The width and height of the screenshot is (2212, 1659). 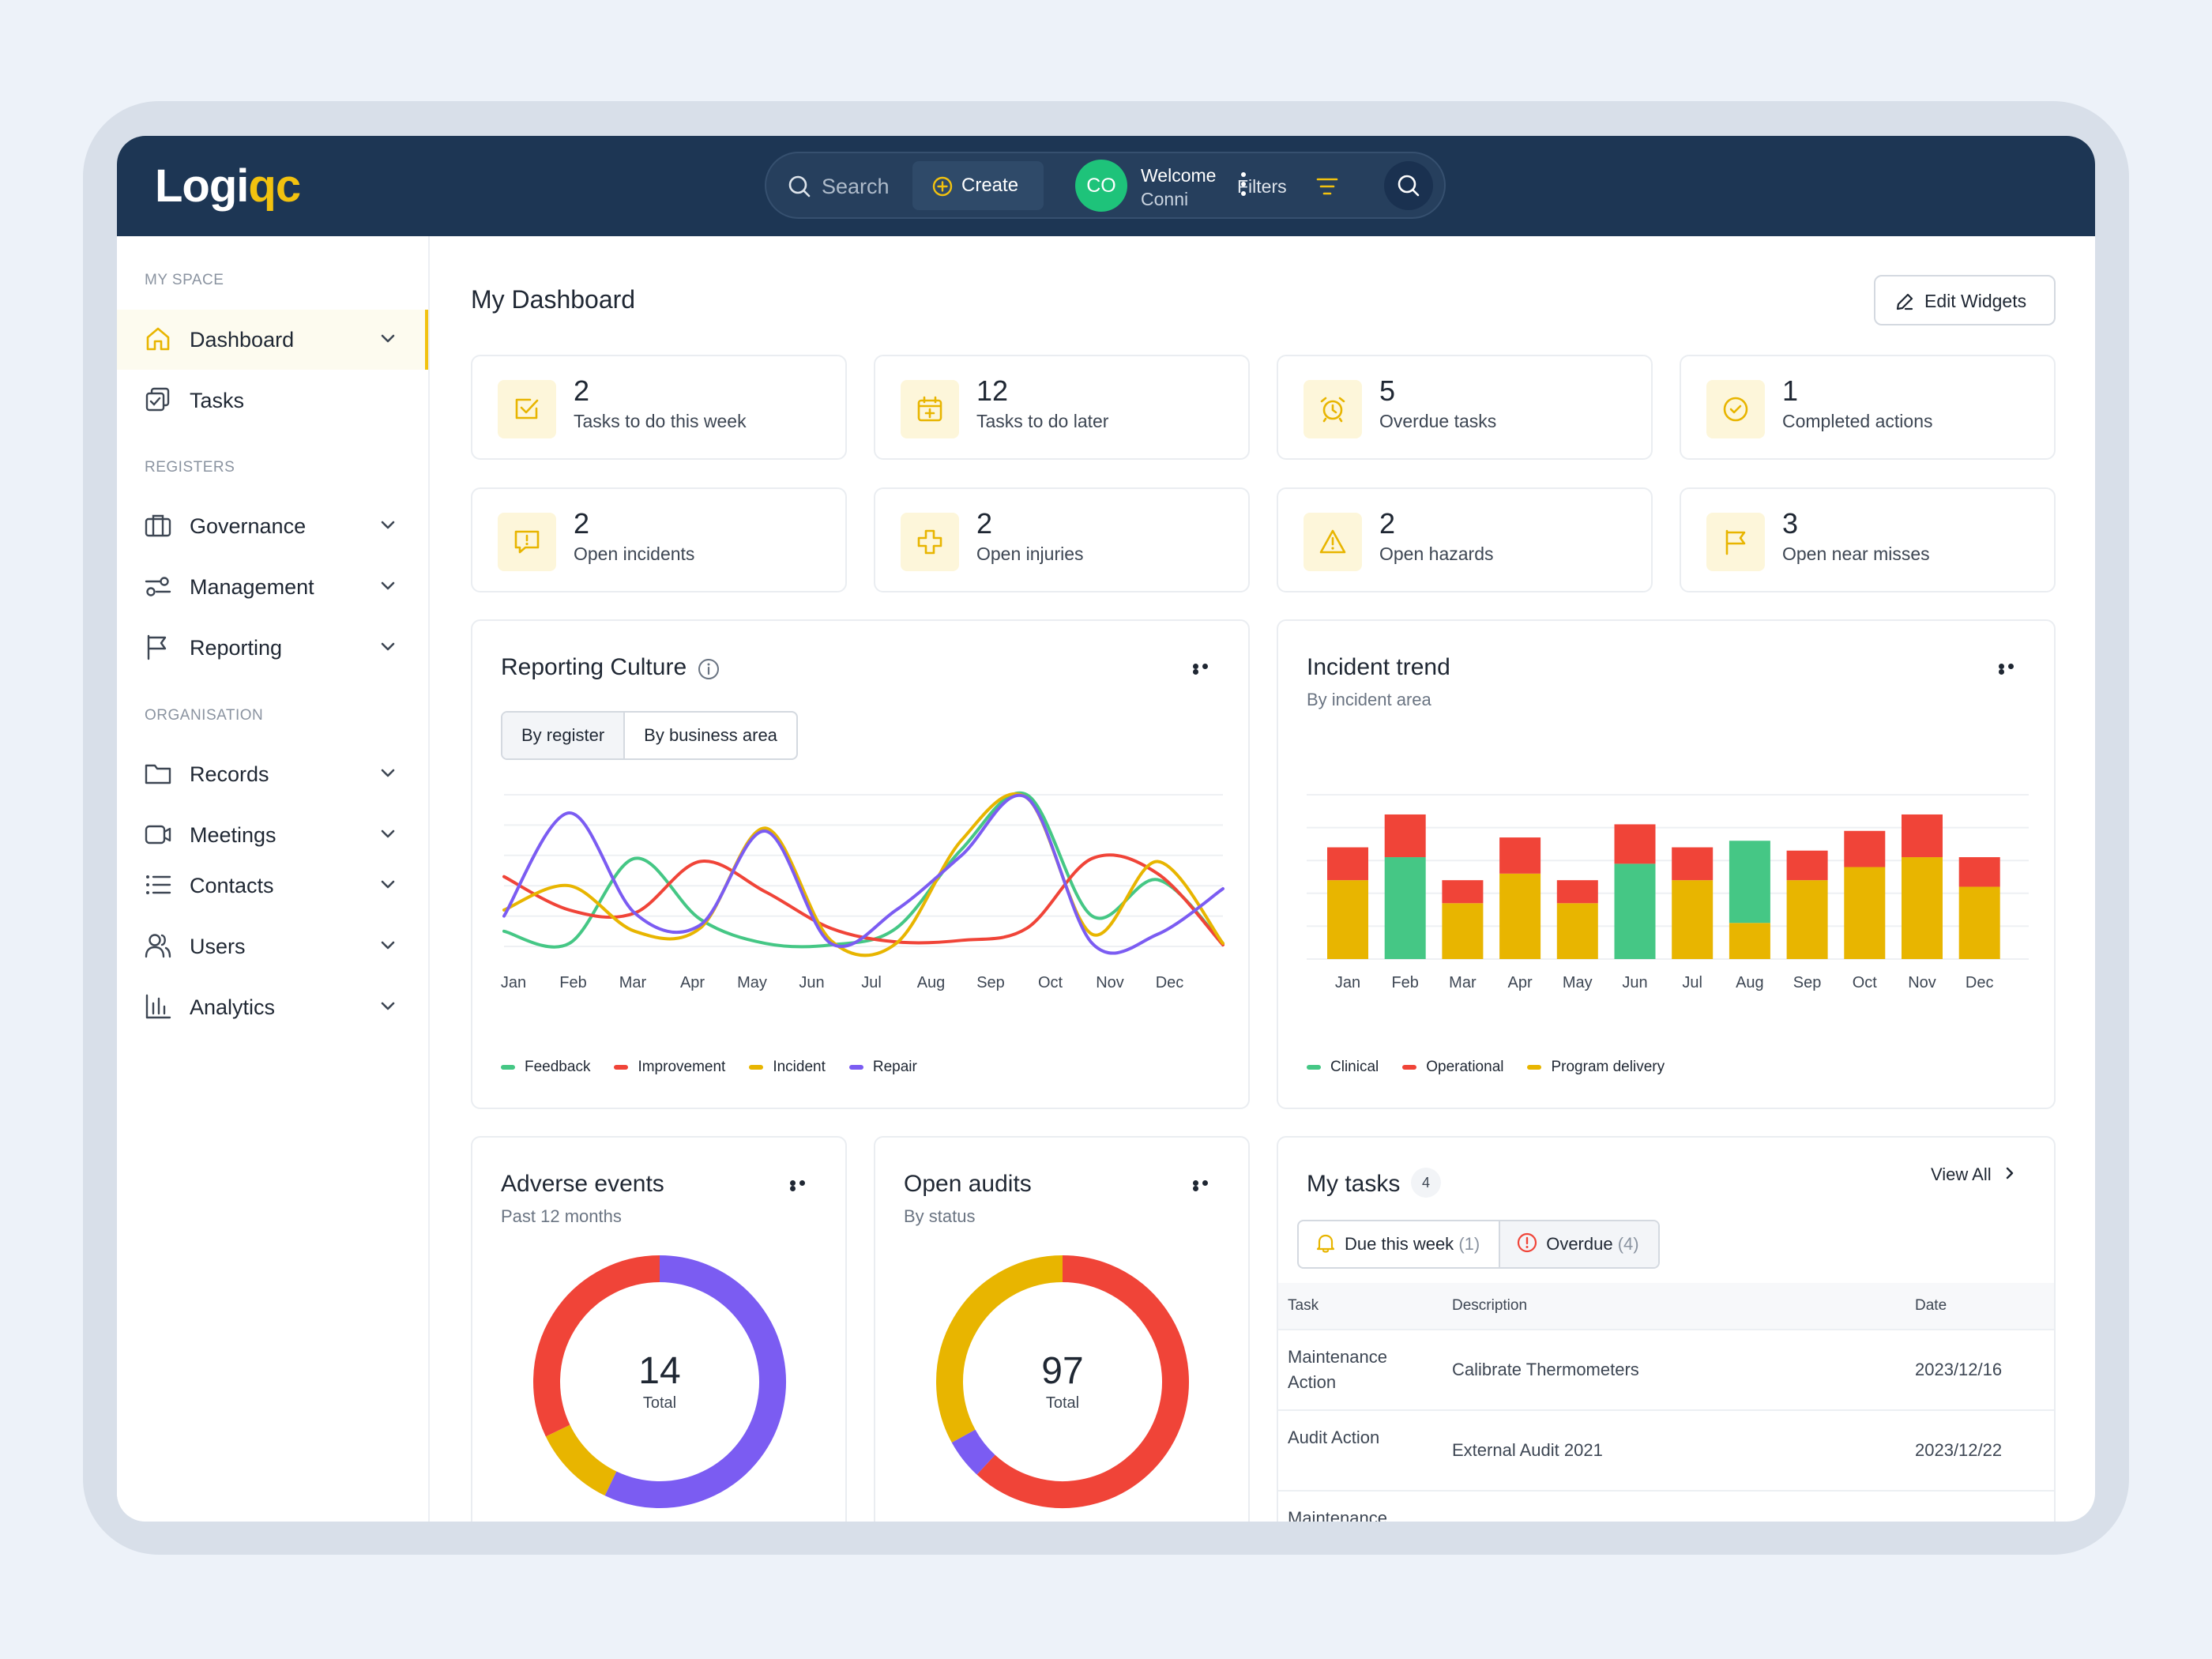 I want to click on pencil-icon, so click(x=1904, y=302).